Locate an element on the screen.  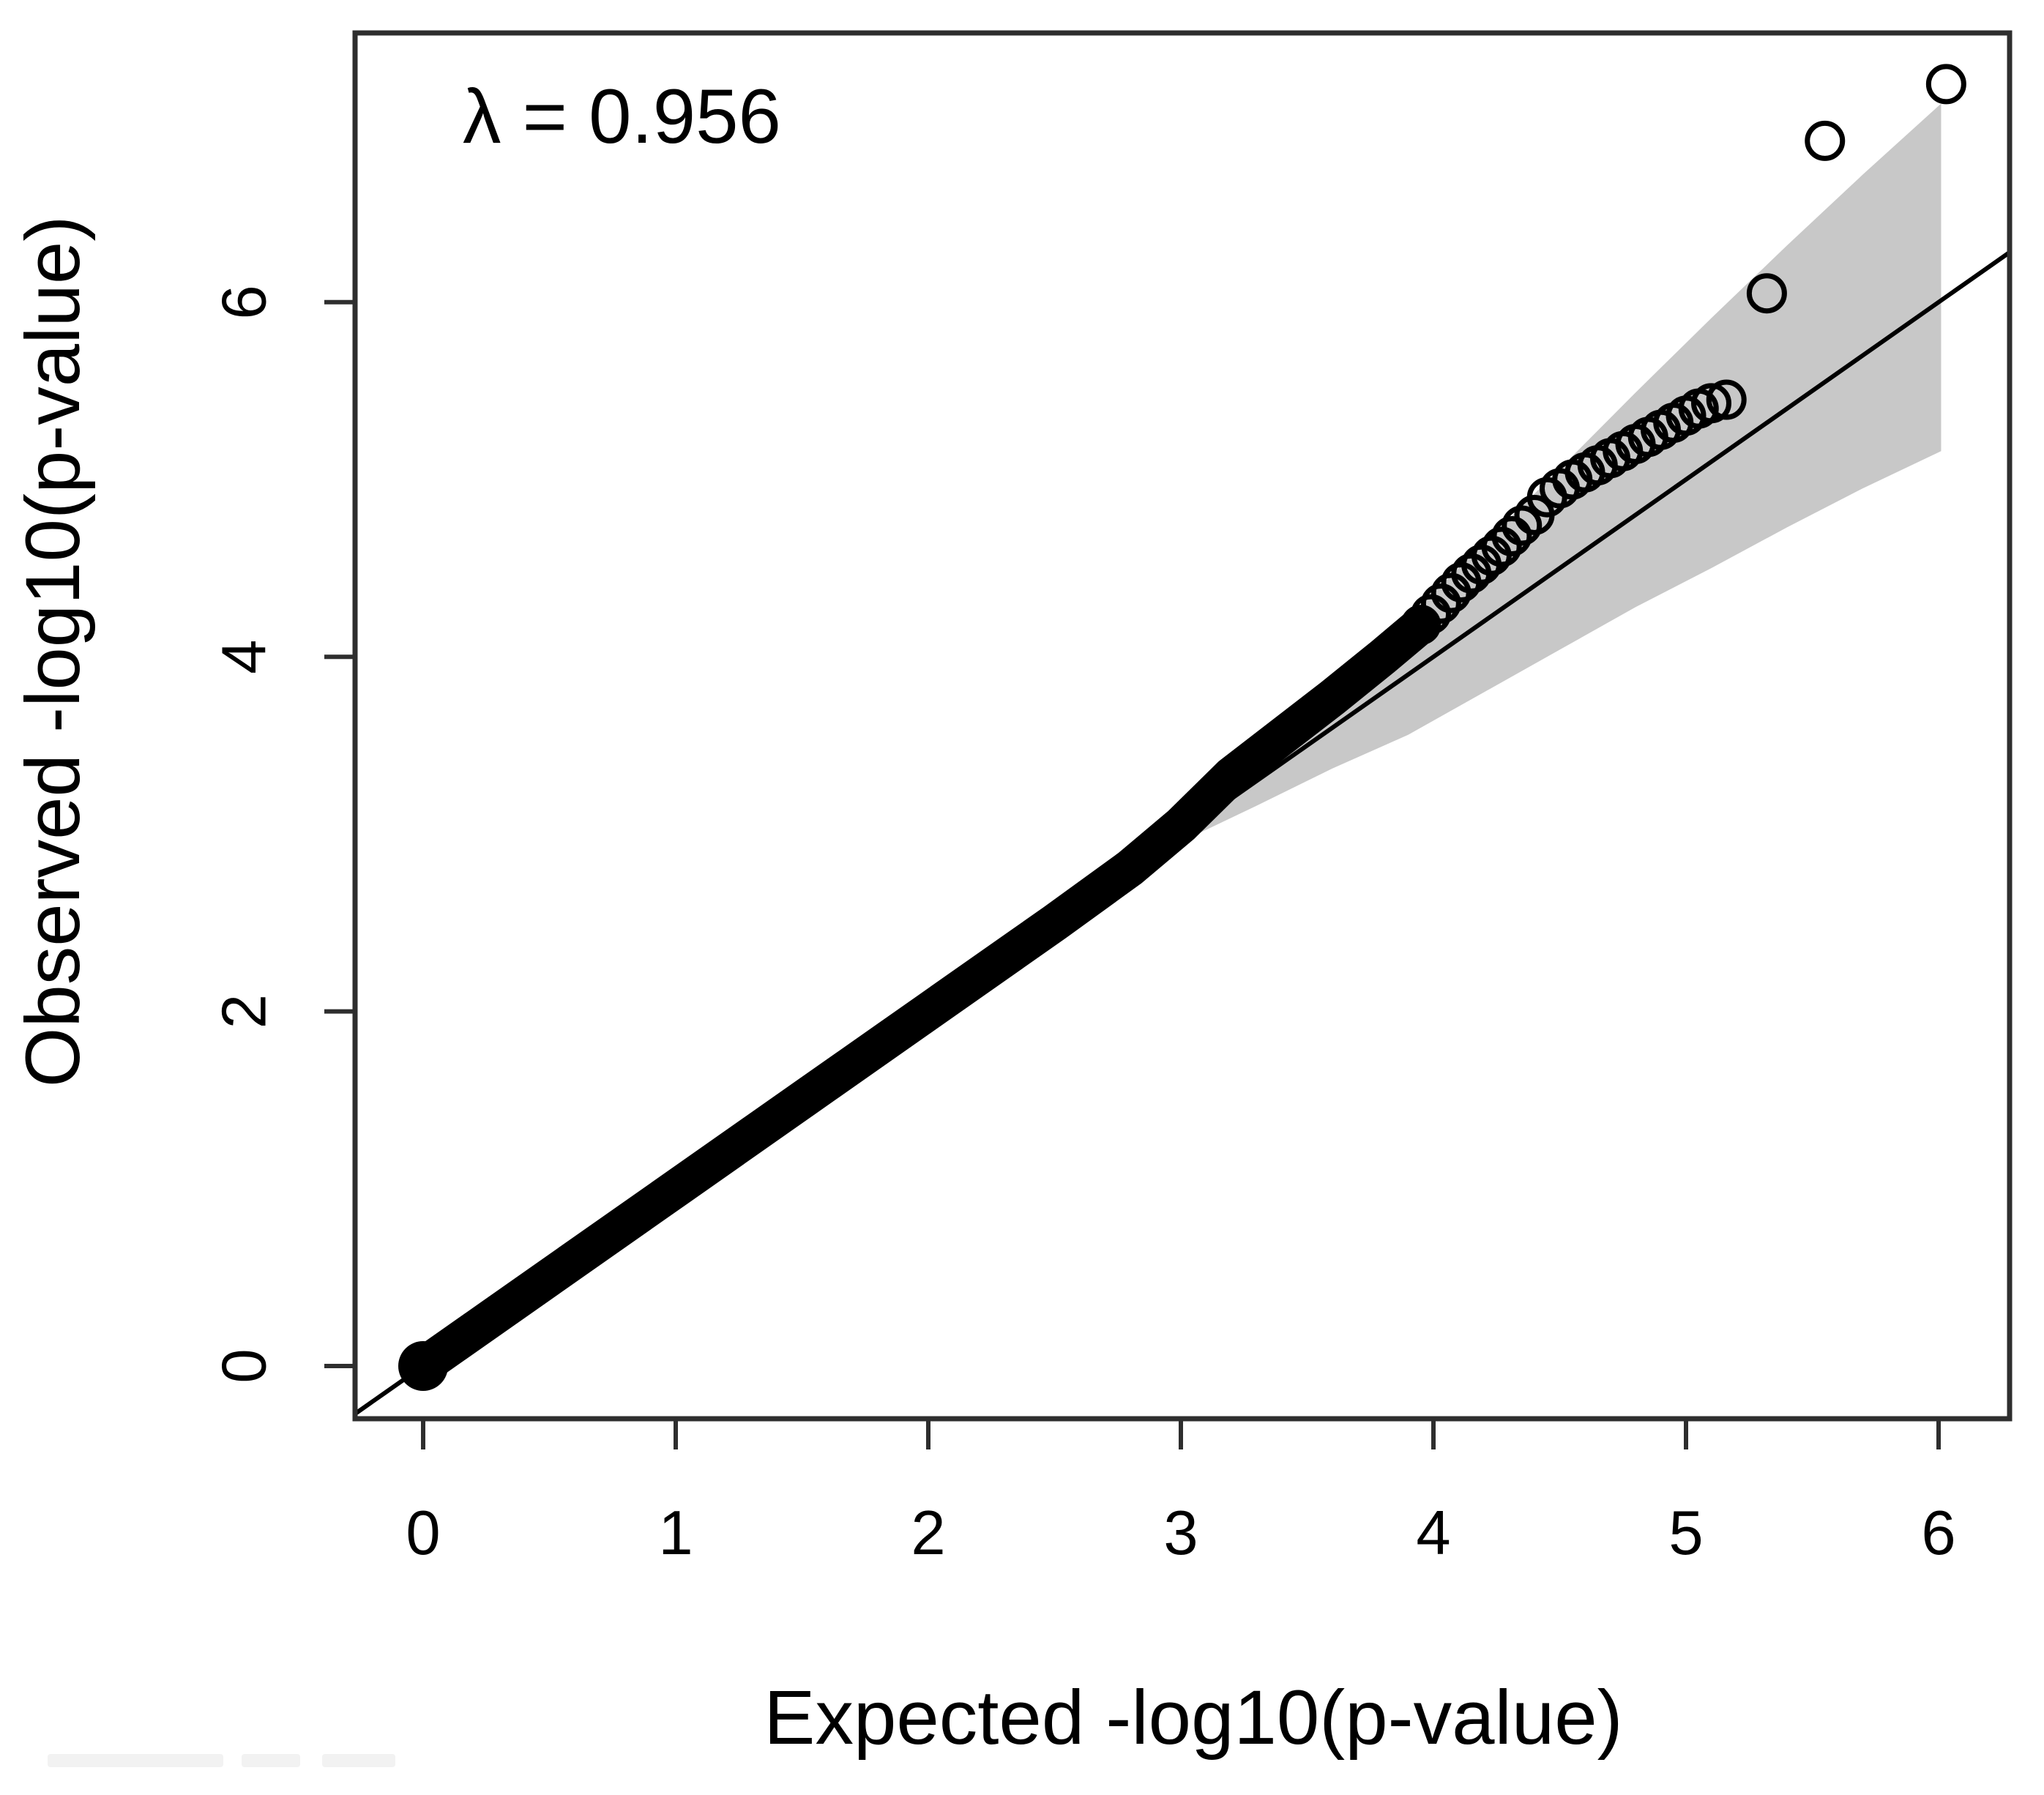
y-tick-label: 6 is located at coordinates (244, 302).